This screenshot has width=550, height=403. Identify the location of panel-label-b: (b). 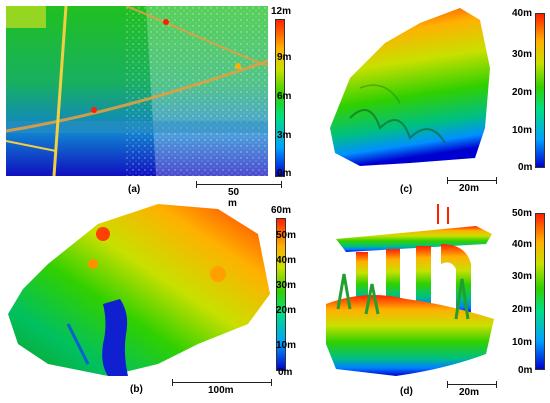
(136, 389).